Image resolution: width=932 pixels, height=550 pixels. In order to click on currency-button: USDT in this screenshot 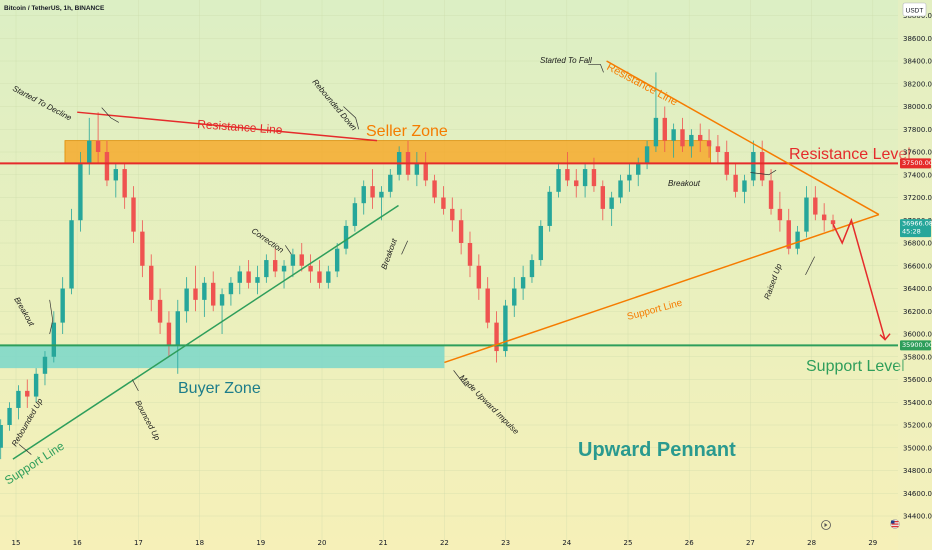, I will do `click(914, 9)`.